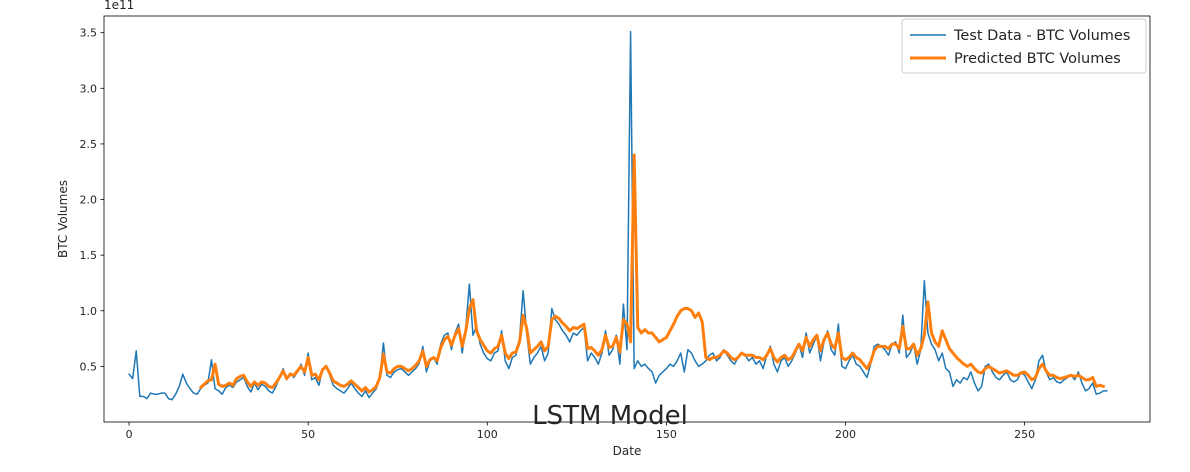 This screenshot has height=472, width=1190. I want to click on y-axis-label: BTC Volumes, so click(63, 219).